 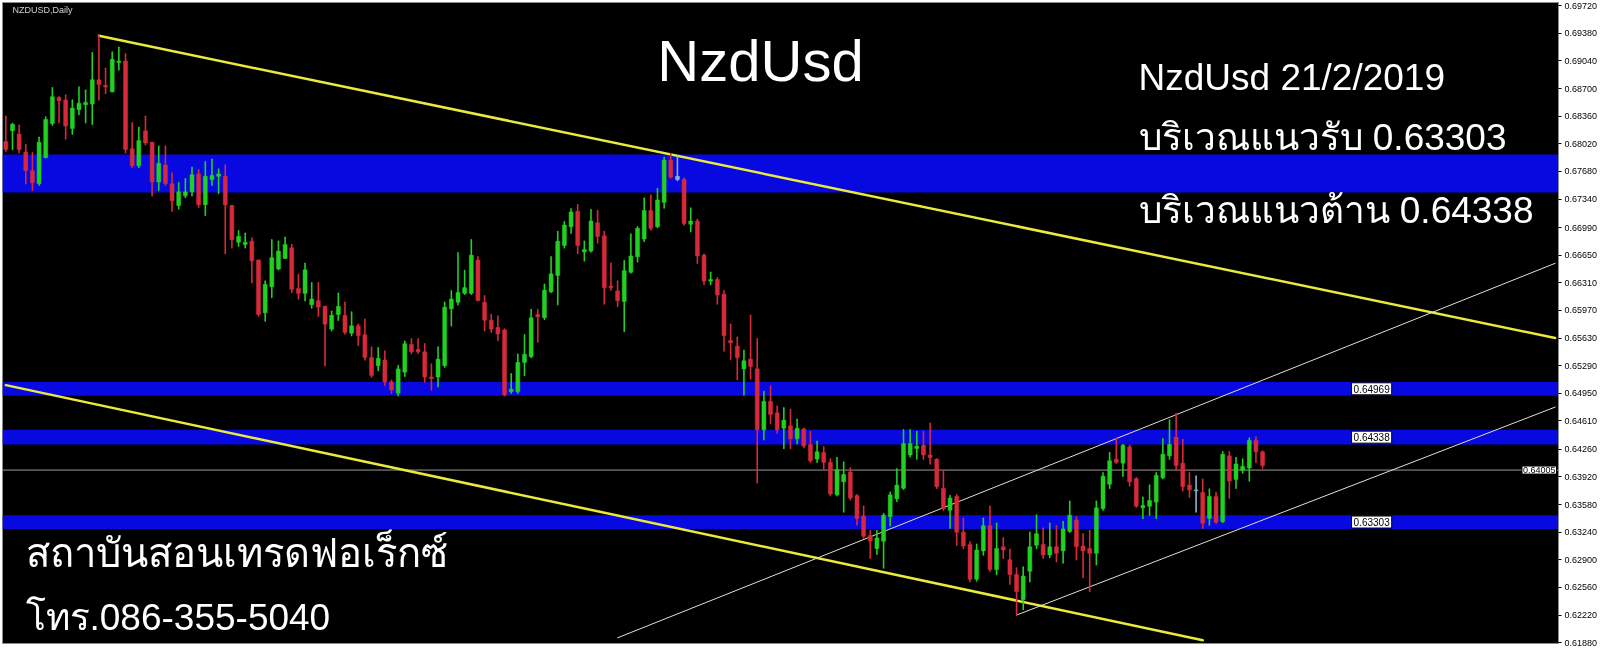 What do you see at coordinates (1581, 33) in the screenshot?
I see `y-tick-label: 0.69380` at bounding box center [1581, 33].